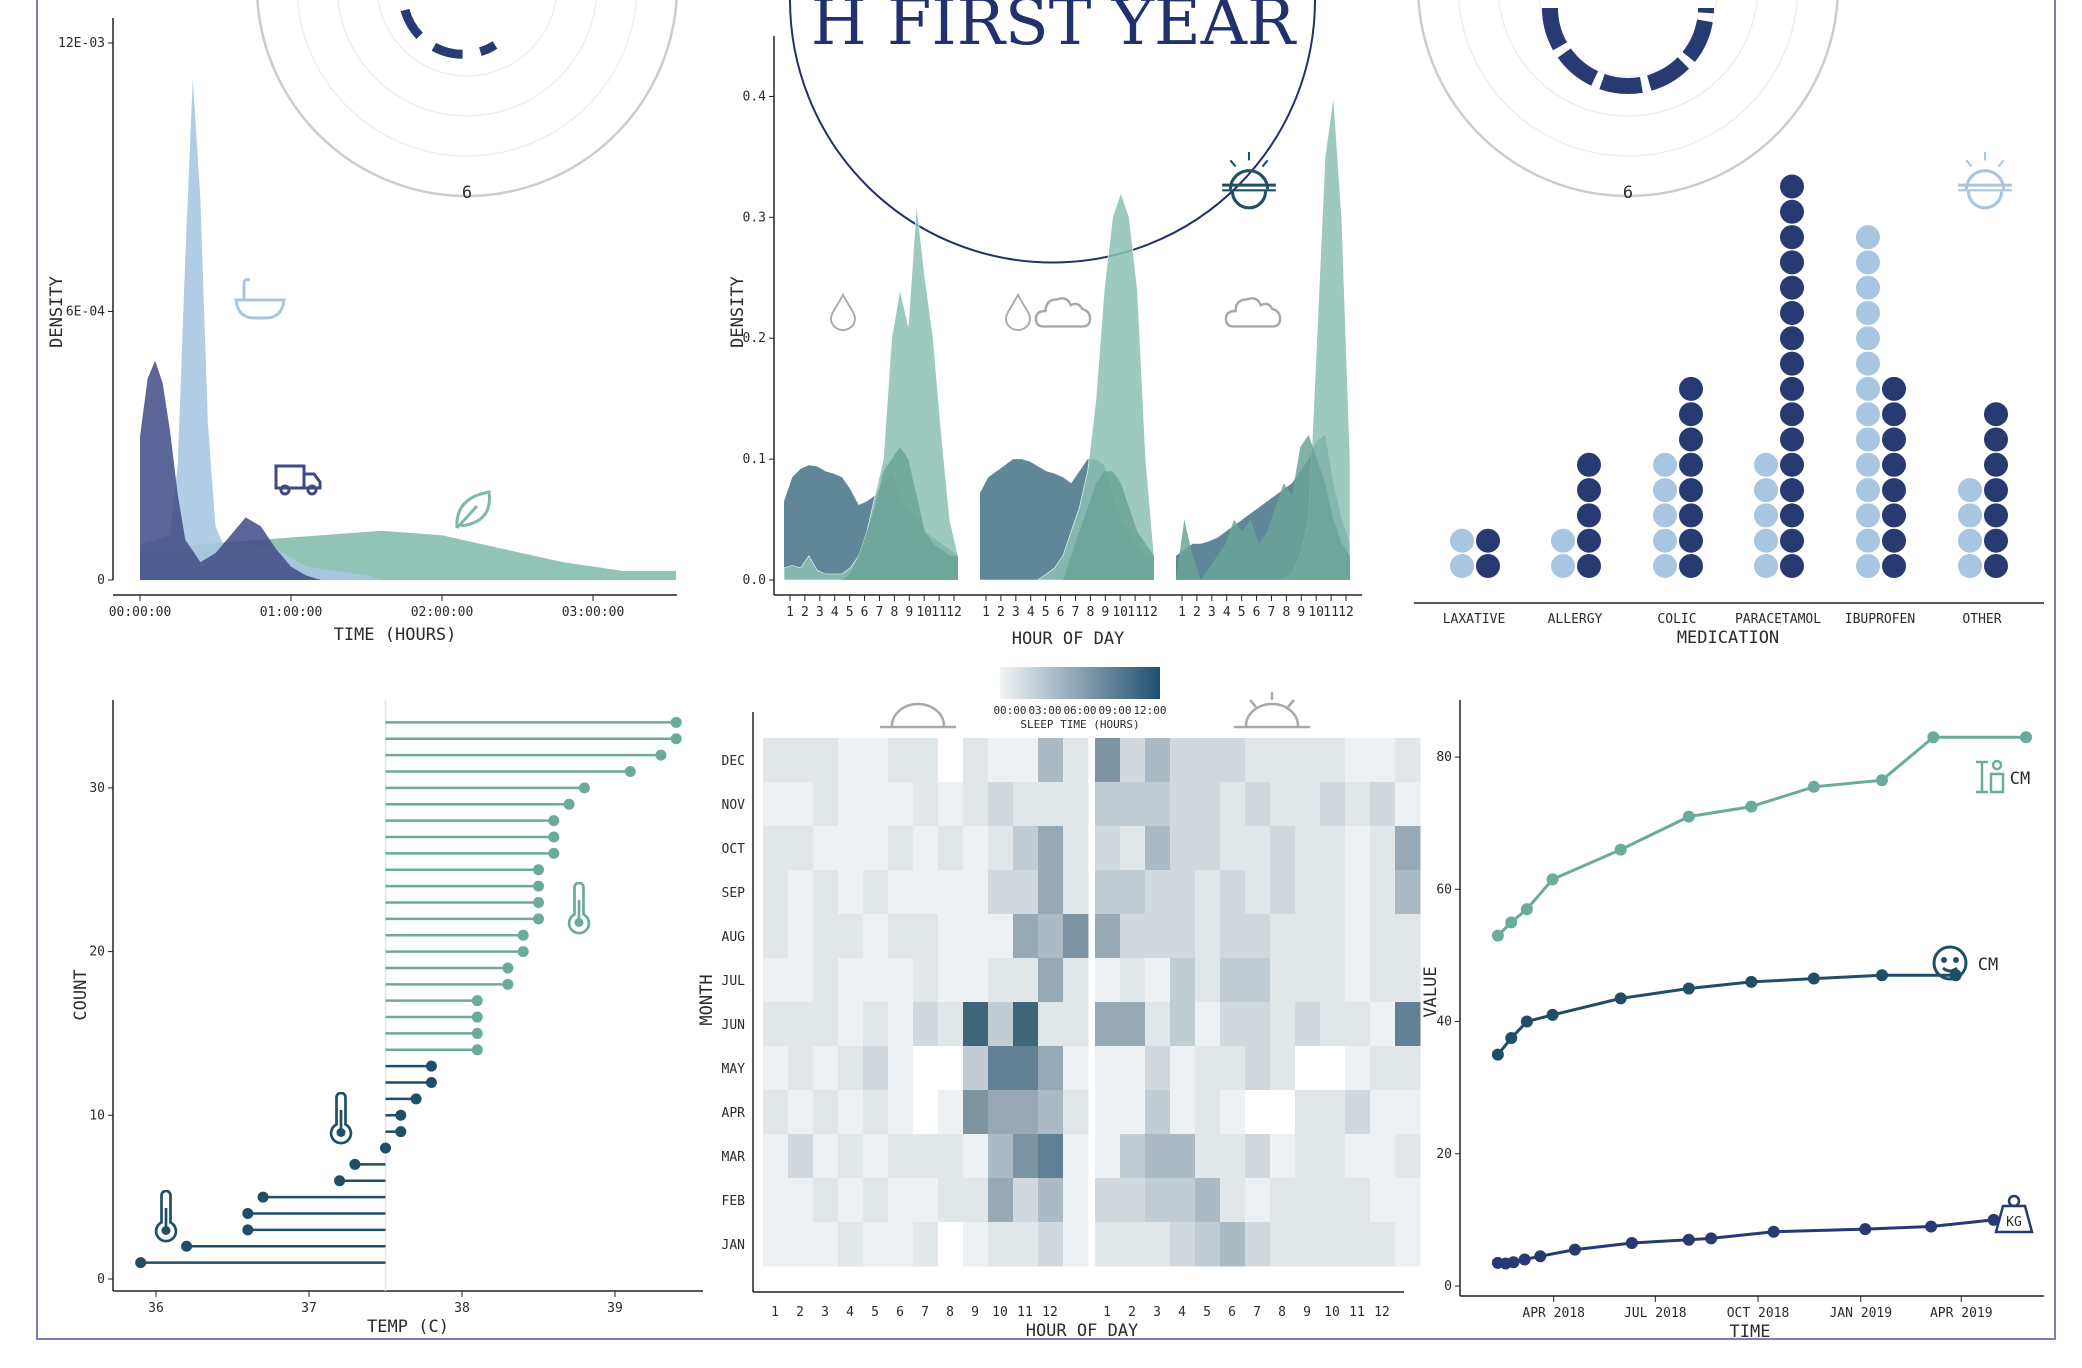 The width and height of the screenshot is (2082, 1368). I want to click on medication-category-label: IBUPROFEN, so click(1880, 619).